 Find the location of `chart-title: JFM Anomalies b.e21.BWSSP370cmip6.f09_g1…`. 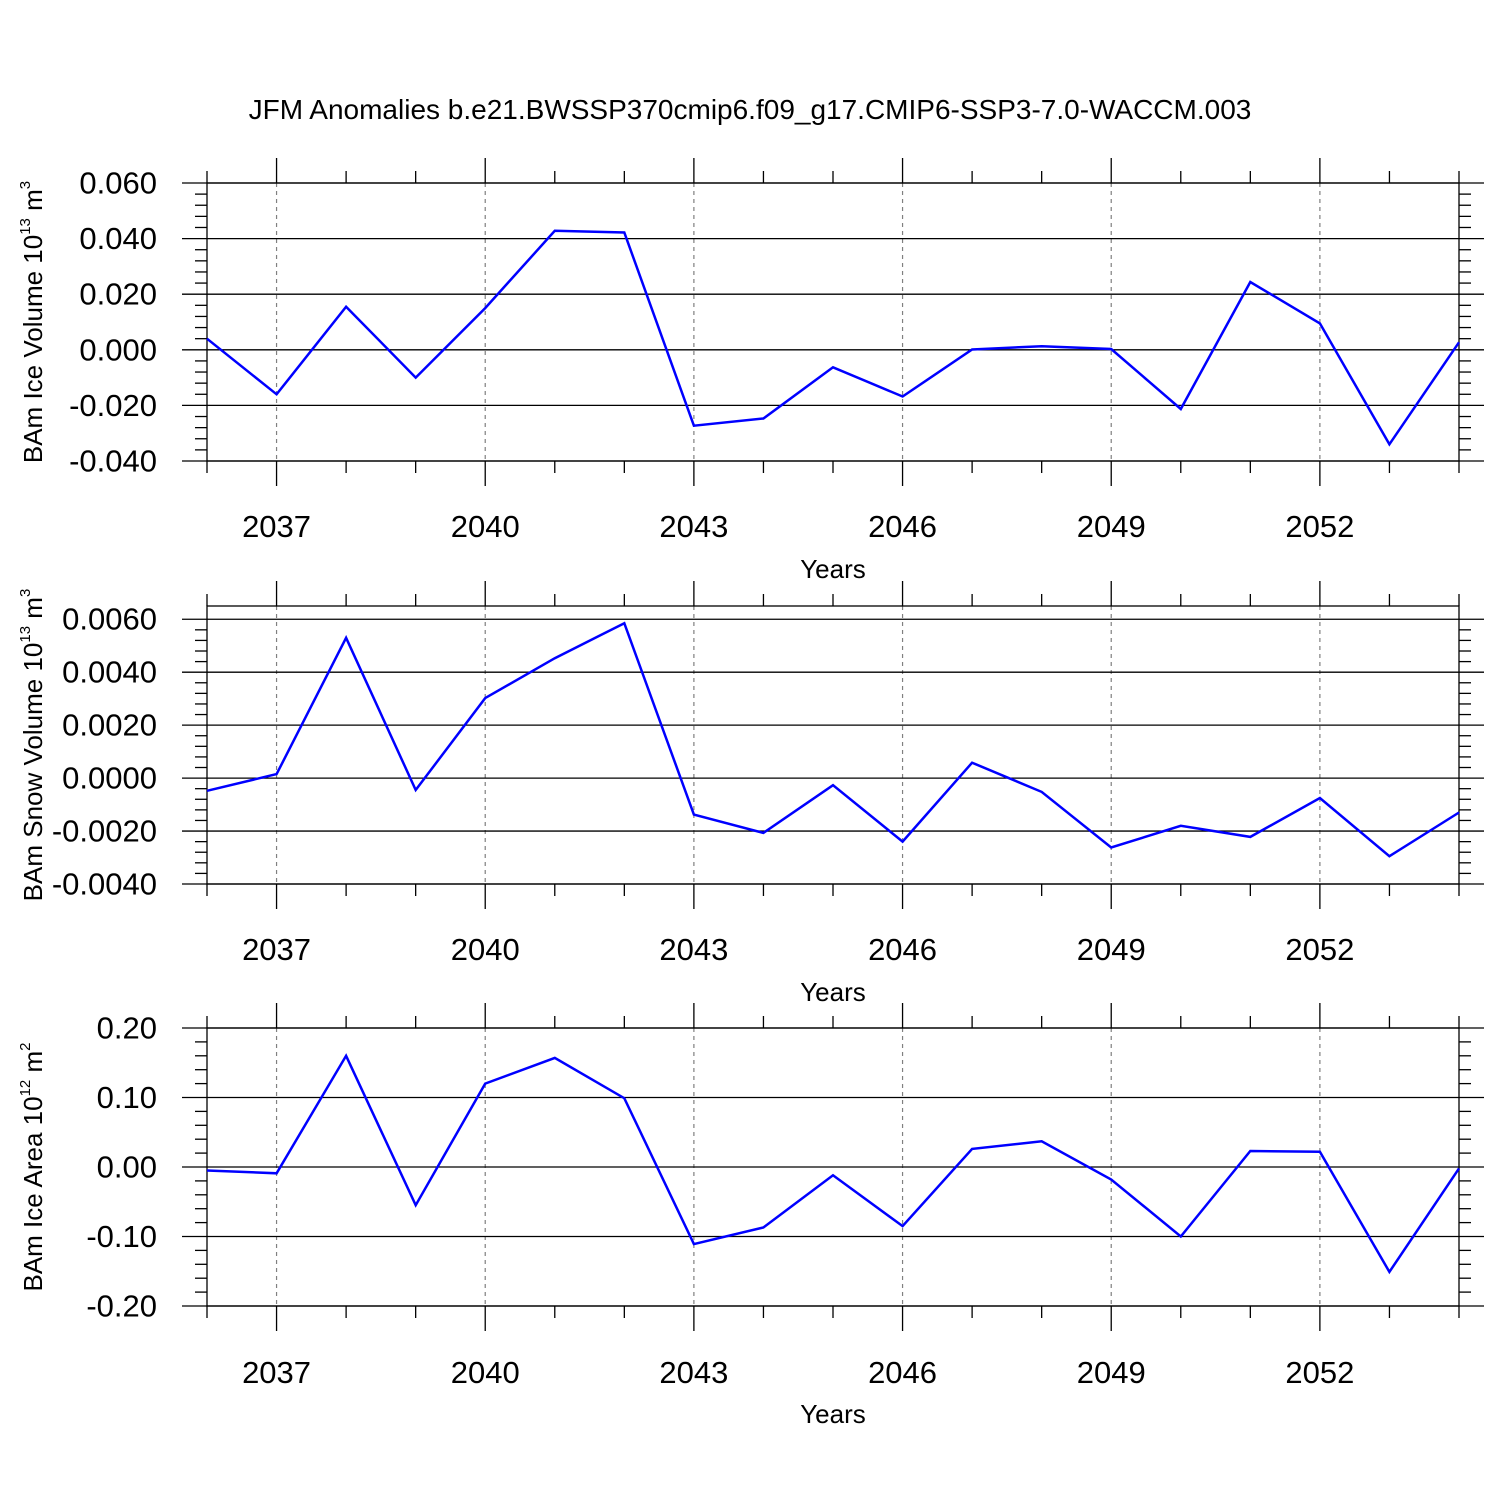

chart-title: JFM Anomalies b.e21.BWSSP370cmip6.f09_g1… is located at coordinates (750, 109).